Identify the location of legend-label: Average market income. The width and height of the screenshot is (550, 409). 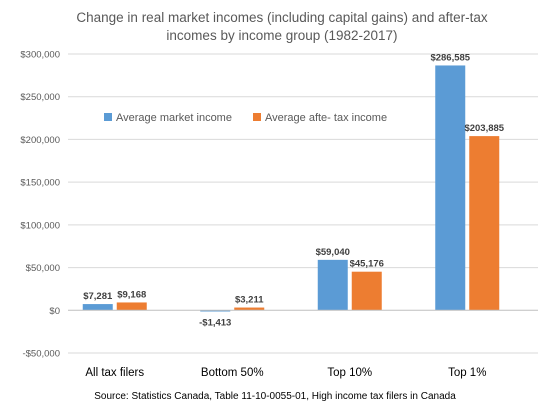
(174, 118).